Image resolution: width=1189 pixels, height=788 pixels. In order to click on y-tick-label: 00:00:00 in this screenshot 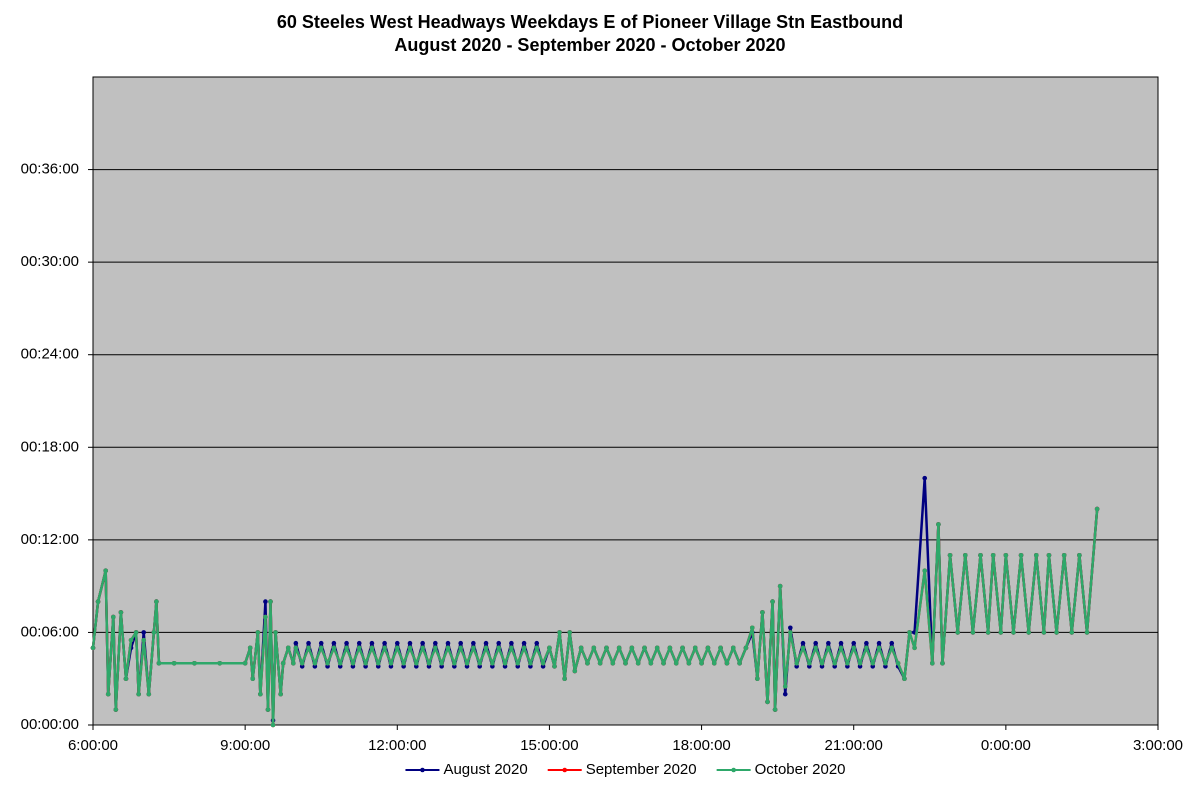, I will do `click(50, 724)`.